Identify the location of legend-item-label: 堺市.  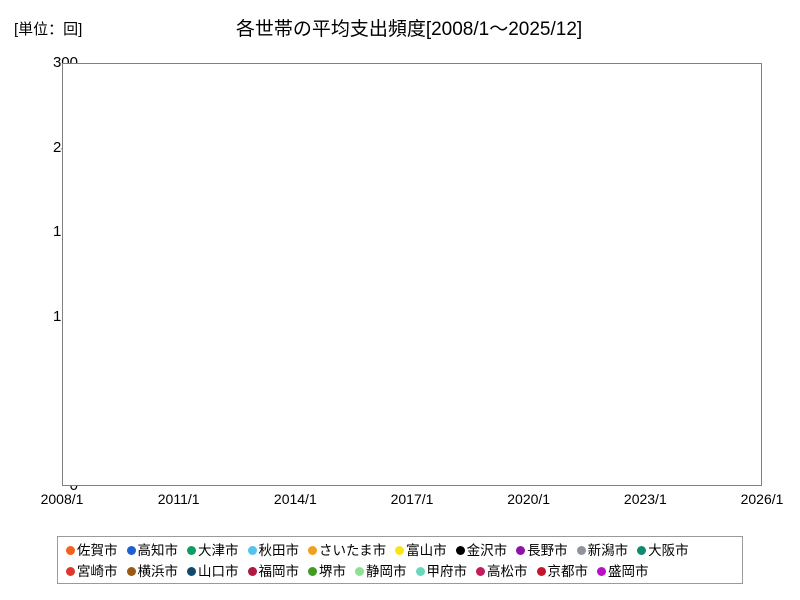
(332, 571).